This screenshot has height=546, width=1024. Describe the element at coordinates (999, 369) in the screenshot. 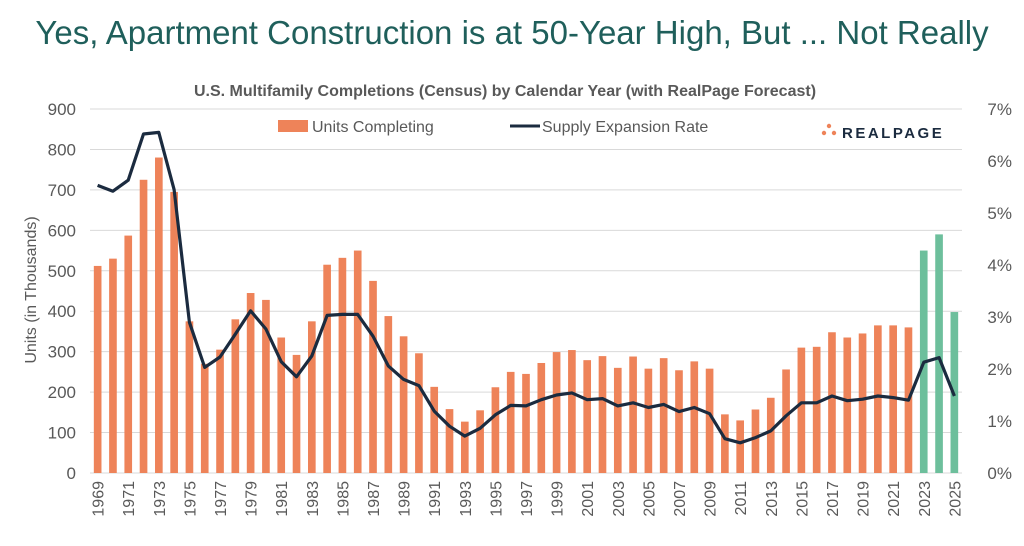

I see `y2-tick-label: 2%` at that location.